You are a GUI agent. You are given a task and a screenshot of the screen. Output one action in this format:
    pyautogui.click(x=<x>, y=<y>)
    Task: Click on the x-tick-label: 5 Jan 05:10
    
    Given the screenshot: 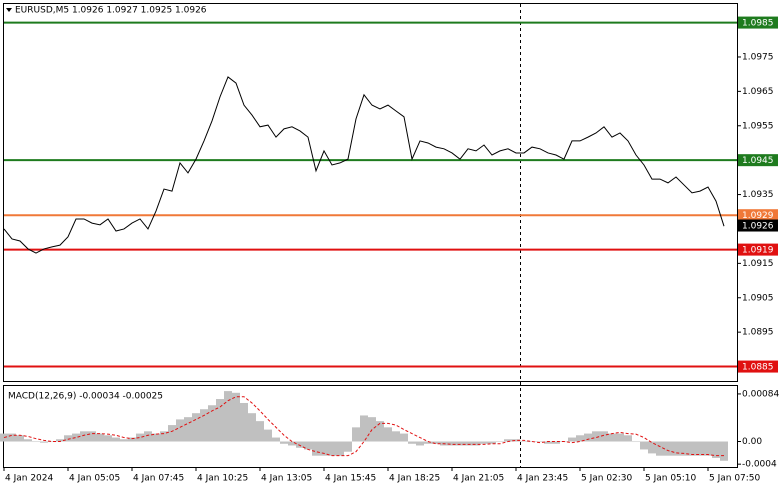 What is the action you would take?
    pyautogui.click(x=671, y=479)
    